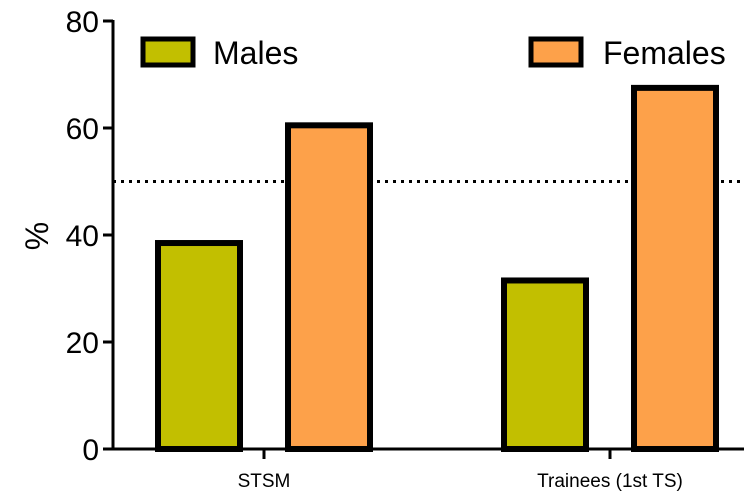  I want to click on y-tick-label: 40, so click(82, 236).